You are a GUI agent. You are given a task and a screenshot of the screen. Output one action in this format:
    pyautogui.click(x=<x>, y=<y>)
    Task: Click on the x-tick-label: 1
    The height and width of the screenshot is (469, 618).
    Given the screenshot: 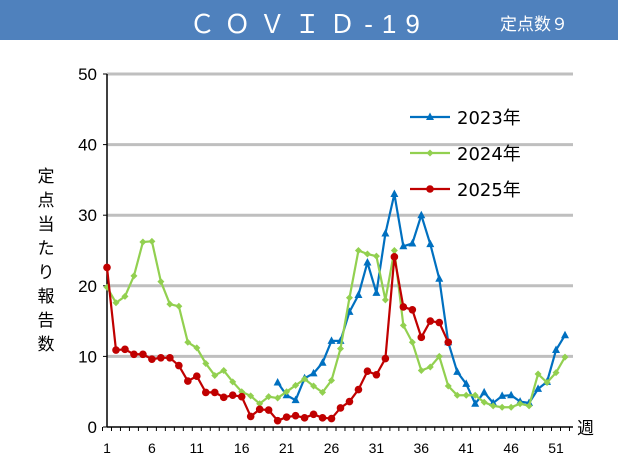 What is the action you would take?
    pyautogui.click(x=107, y=448)
    